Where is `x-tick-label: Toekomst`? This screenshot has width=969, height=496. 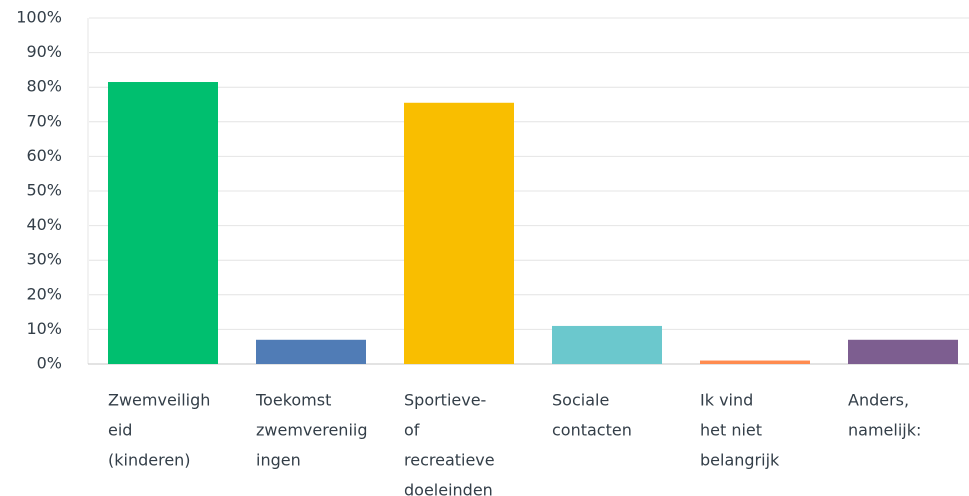 x-tick-label: Toekomst is located at coordinates (293, 400).